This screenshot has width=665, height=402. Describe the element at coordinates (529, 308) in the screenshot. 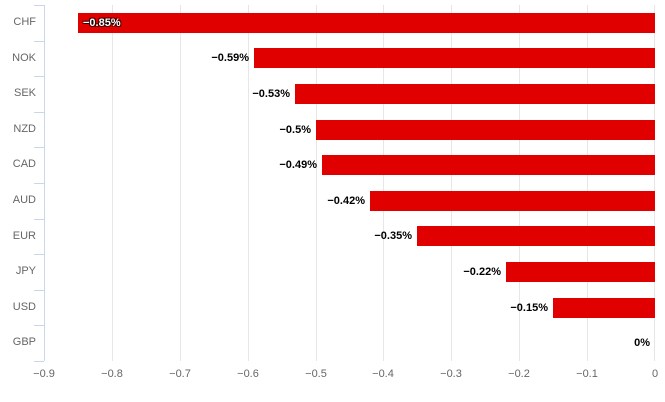

I see `bar-value-label: −0.15%` at that location.